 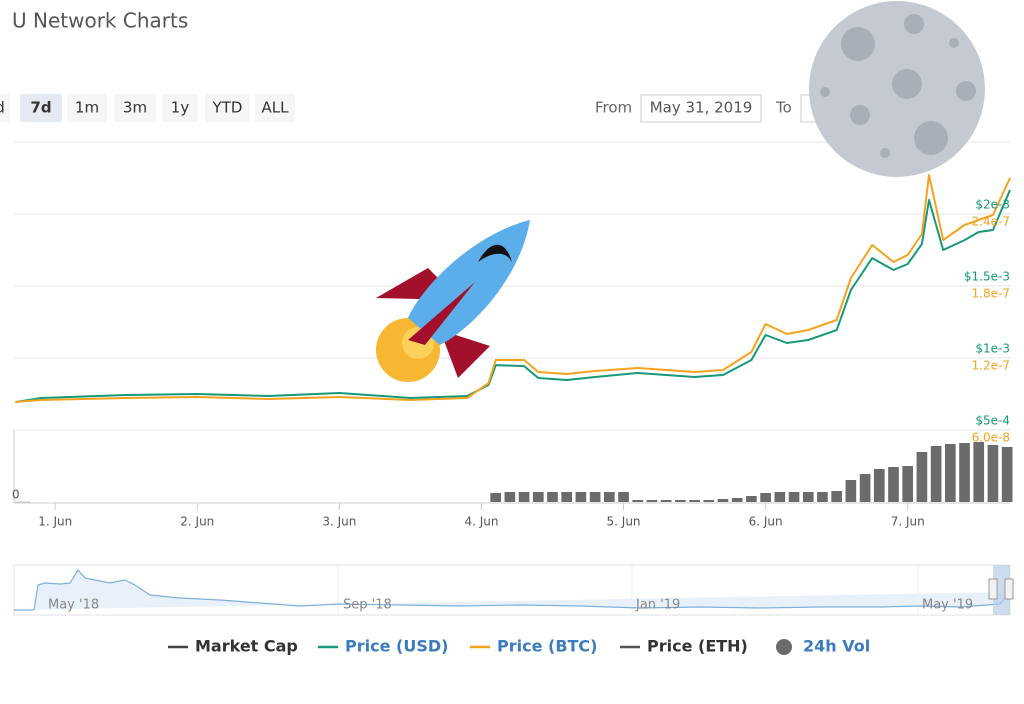 I want to click on from-label: From, so click(x=613, y=108).